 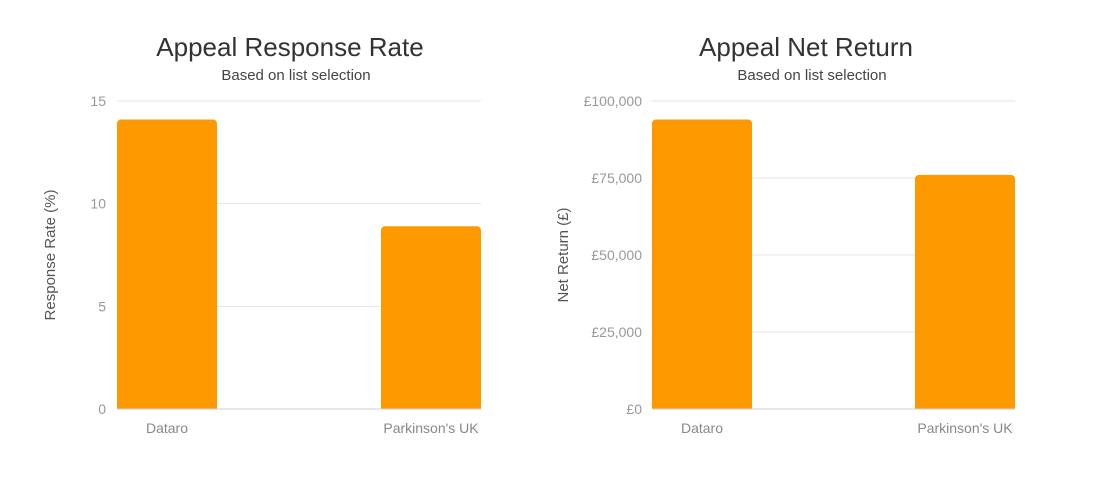 I want to click on y-tick-label: 15, so click(x=98, y=101).